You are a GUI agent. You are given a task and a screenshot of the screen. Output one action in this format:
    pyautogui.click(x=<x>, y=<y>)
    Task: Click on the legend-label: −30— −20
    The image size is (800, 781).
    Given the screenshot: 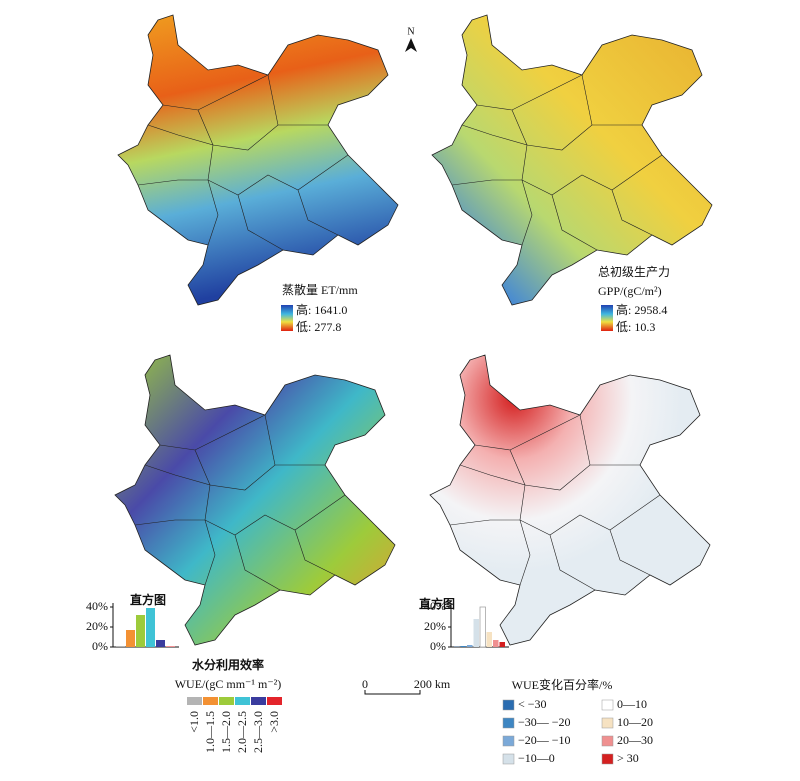 What is the action you would take?
    pyautogui.click(x=544, y=722)
    